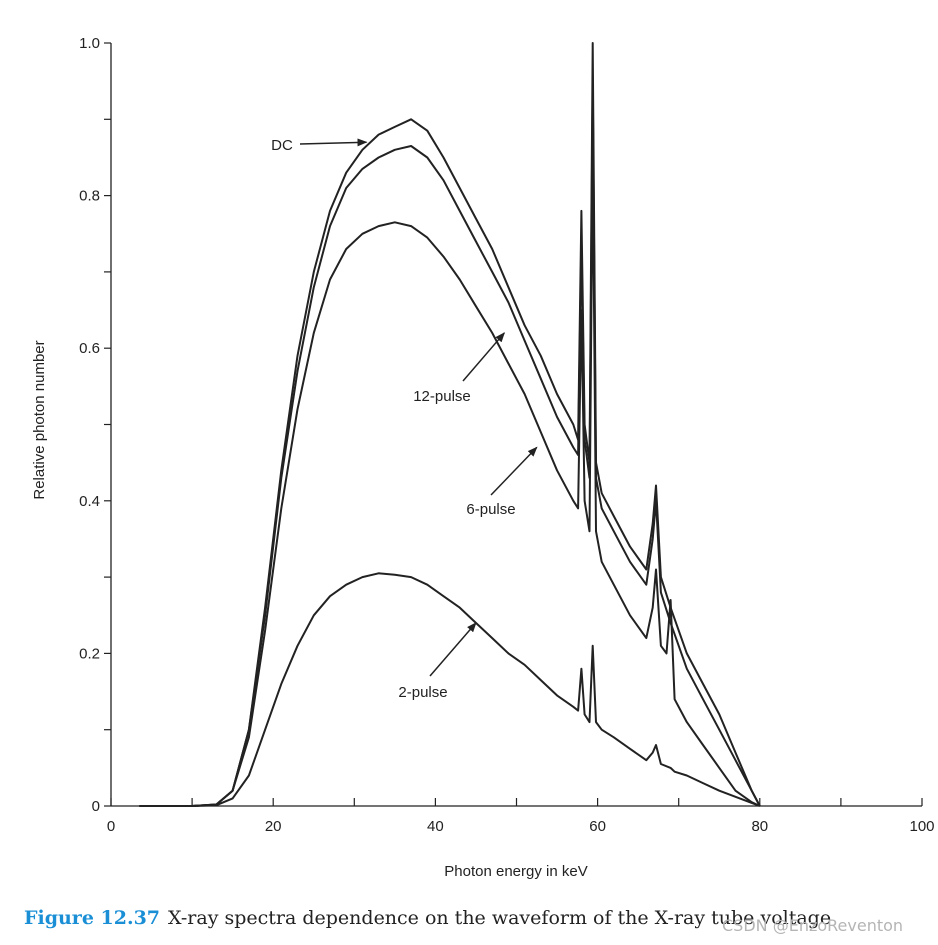  I want to click on annotation-arrow-2-pulse, so click(453, 649).